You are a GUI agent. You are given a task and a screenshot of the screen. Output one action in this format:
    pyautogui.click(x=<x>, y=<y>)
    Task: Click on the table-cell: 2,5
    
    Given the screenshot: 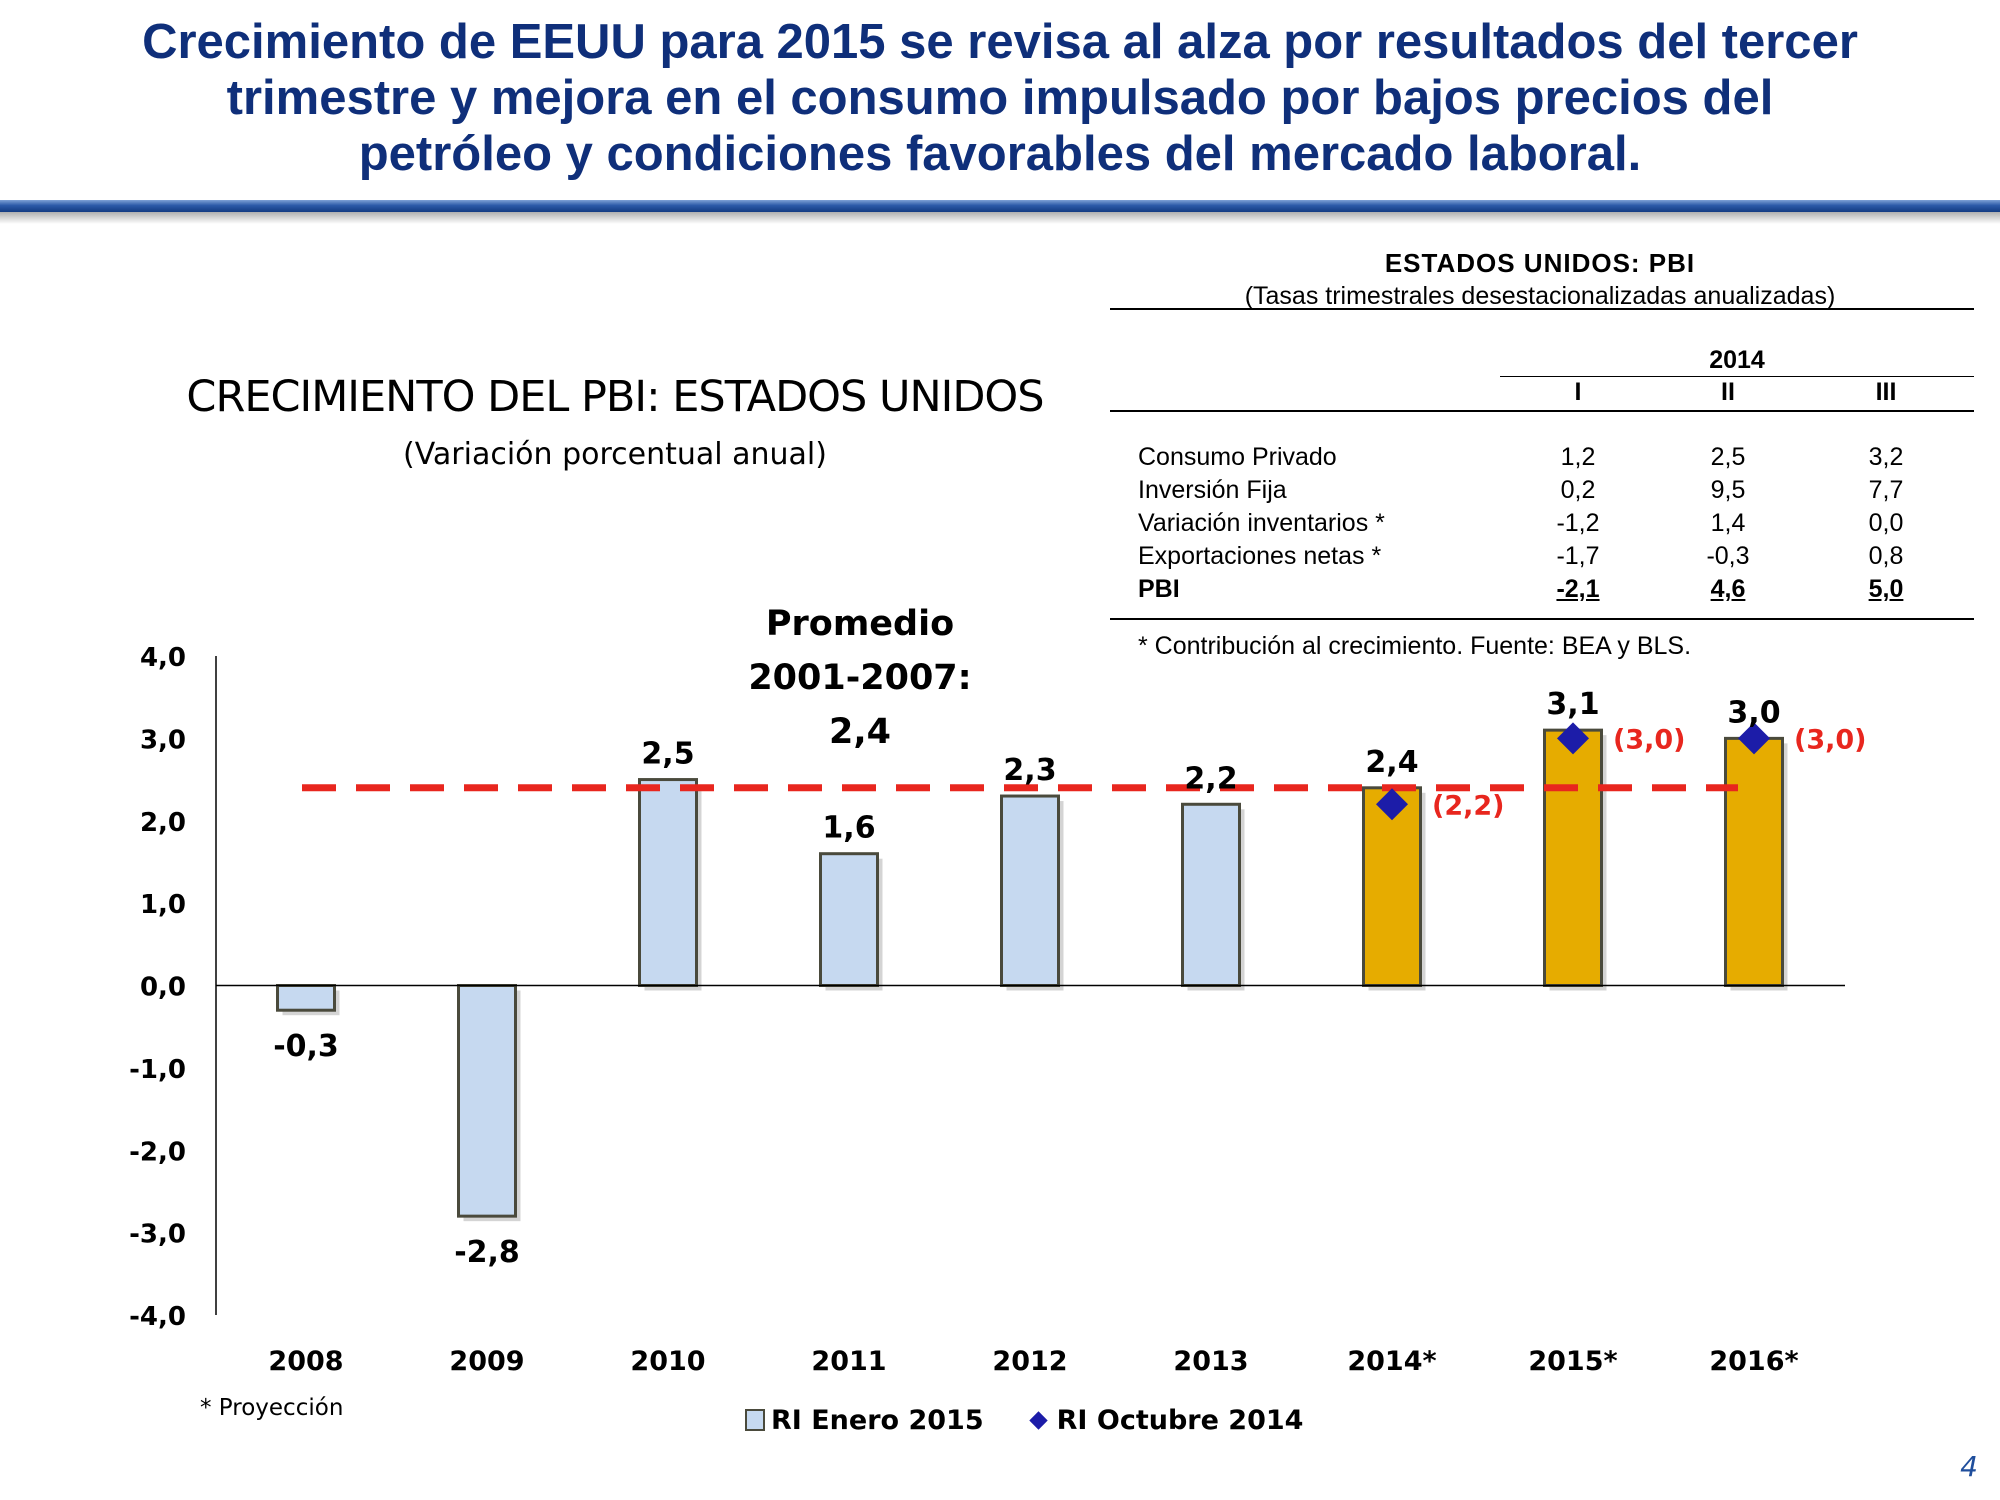 What is the action you would take?
    pyautogui.click(x=1728, y=457)
    